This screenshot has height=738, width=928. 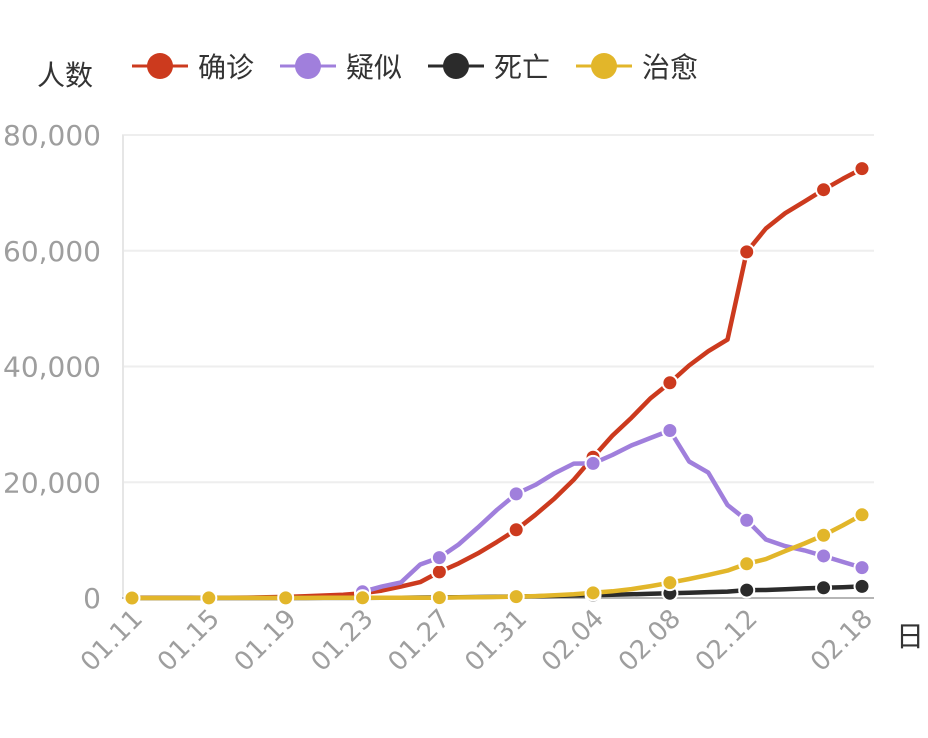 I want to click on x-tick-label: 02.08, so click(x=650, y=641).